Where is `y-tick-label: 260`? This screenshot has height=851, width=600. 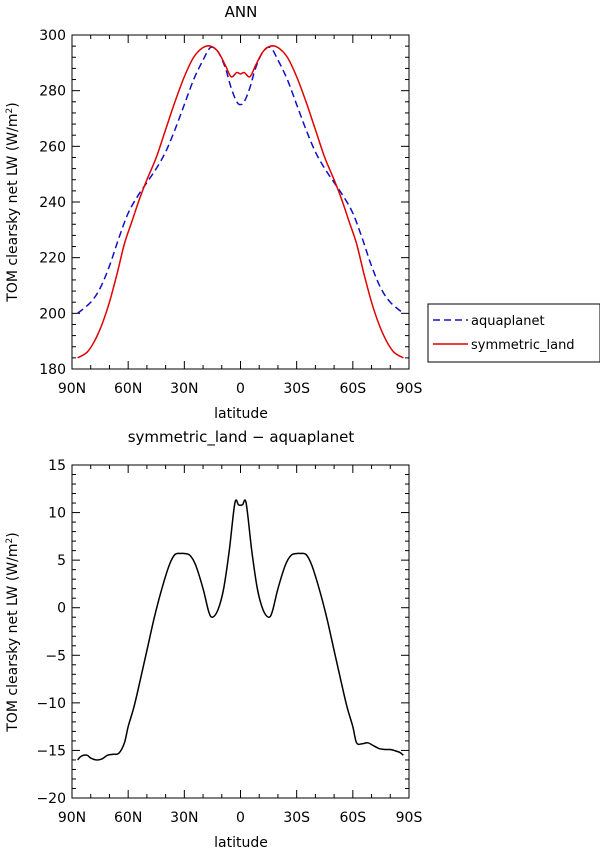
y-tick-label: 260 is located at coordinates (52, 147).